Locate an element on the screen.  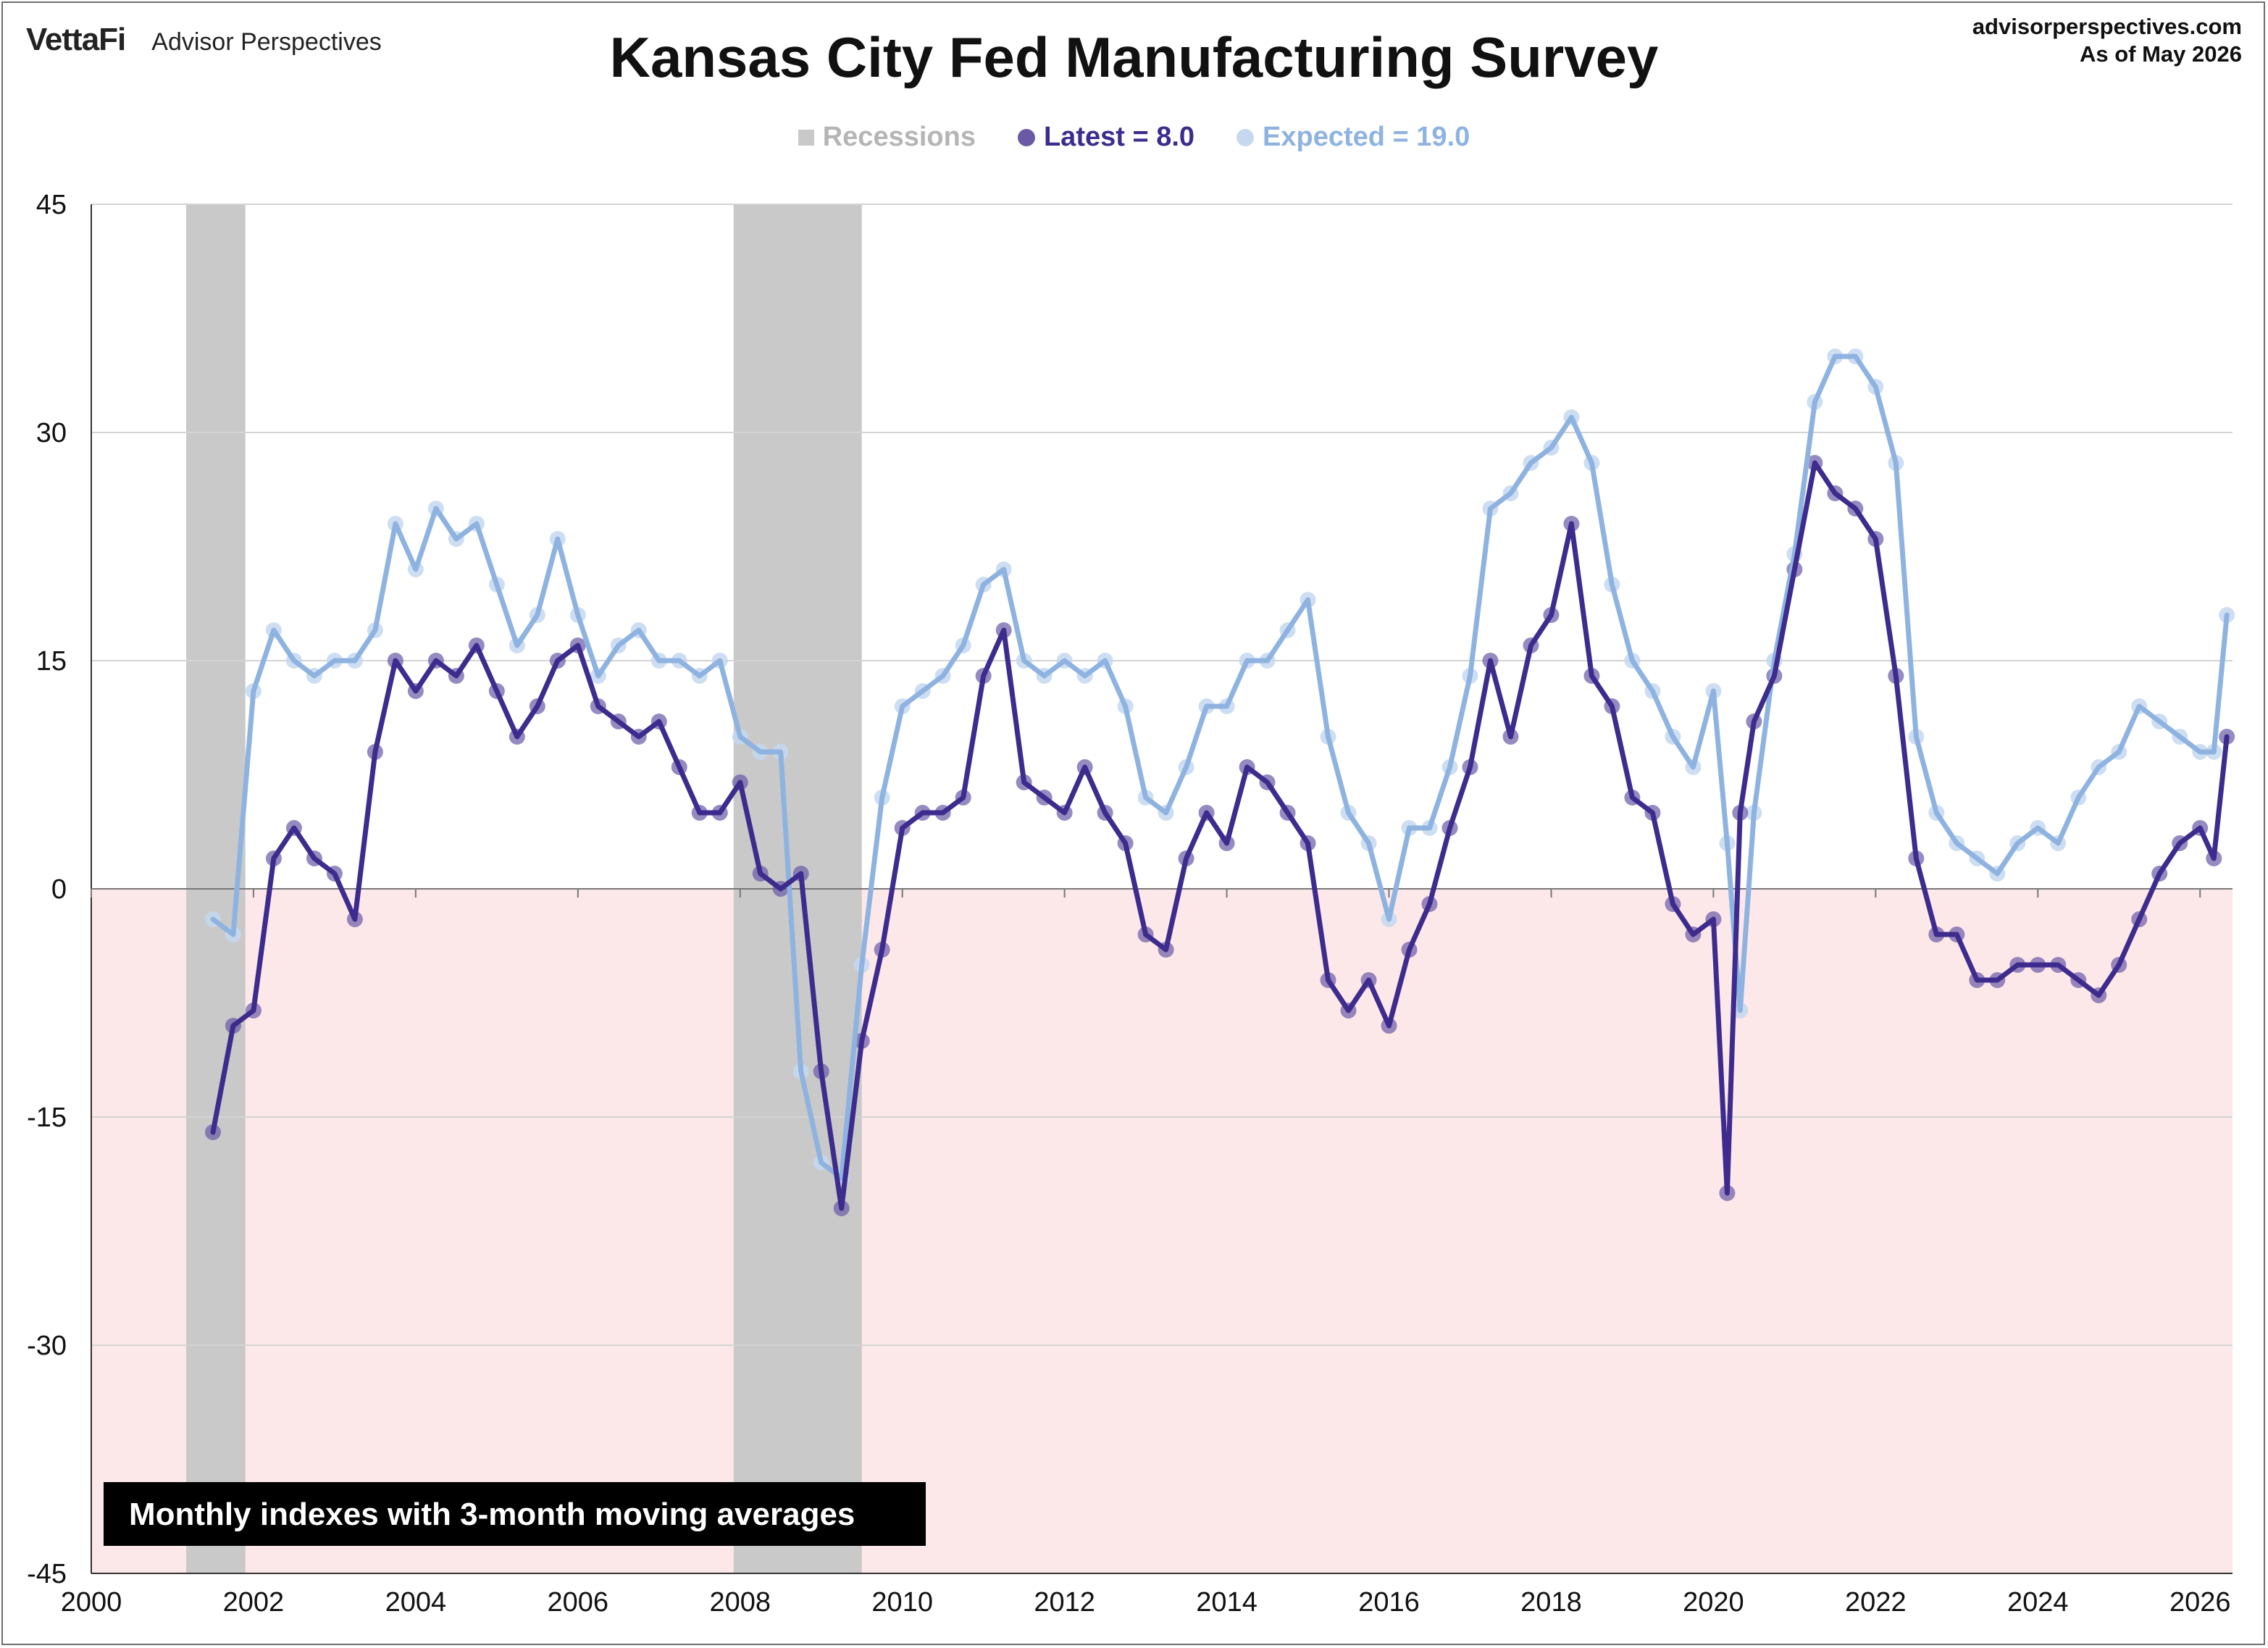
y-tick-label: -15 is located at coordinates (47, 1118).